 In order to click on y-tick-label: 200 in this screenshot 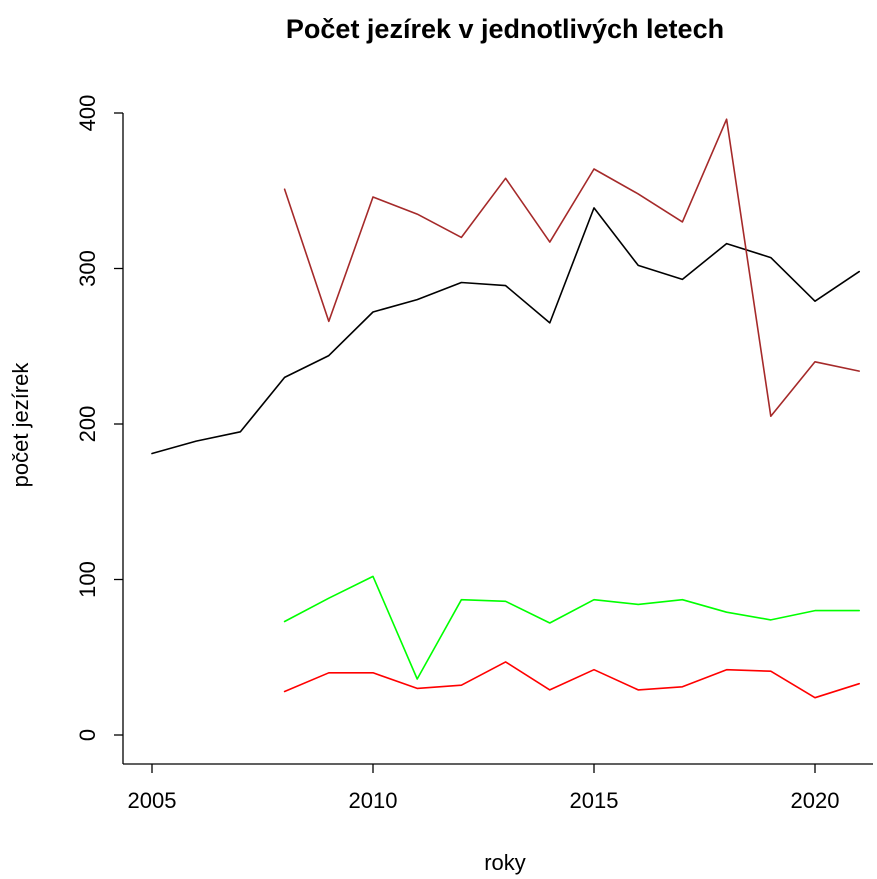, I will do `click(87, 424)`.